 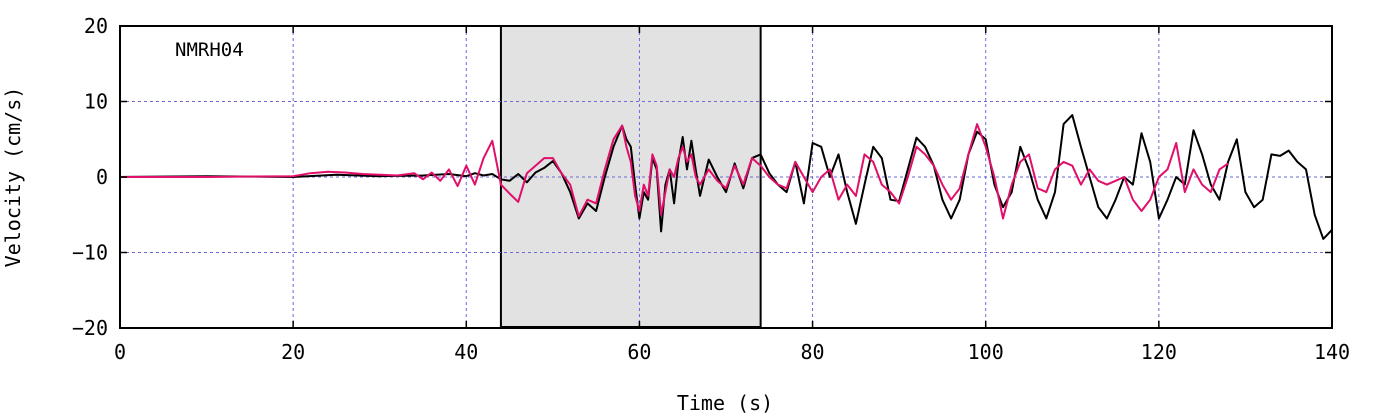 What do you see at coordinates (90, 328) in the screenshot?
I see `y-tick-label: −20` at bounding box center [90, 328].